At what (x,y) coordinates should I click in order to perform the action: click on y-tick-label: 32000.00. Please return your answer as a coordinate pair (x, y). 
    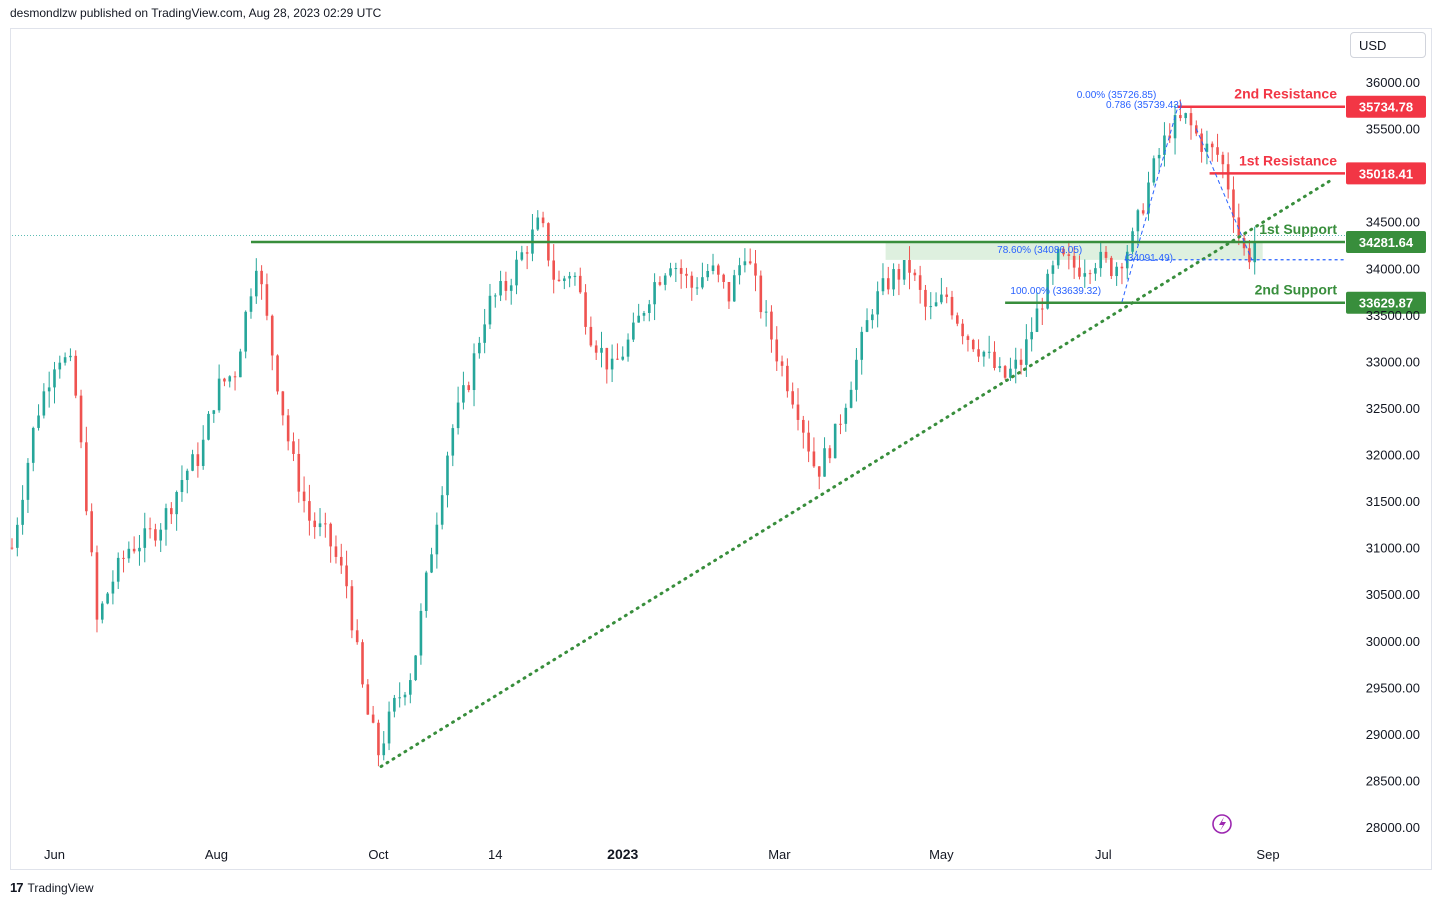
    Looking at the image, I should click on (1393, 455).